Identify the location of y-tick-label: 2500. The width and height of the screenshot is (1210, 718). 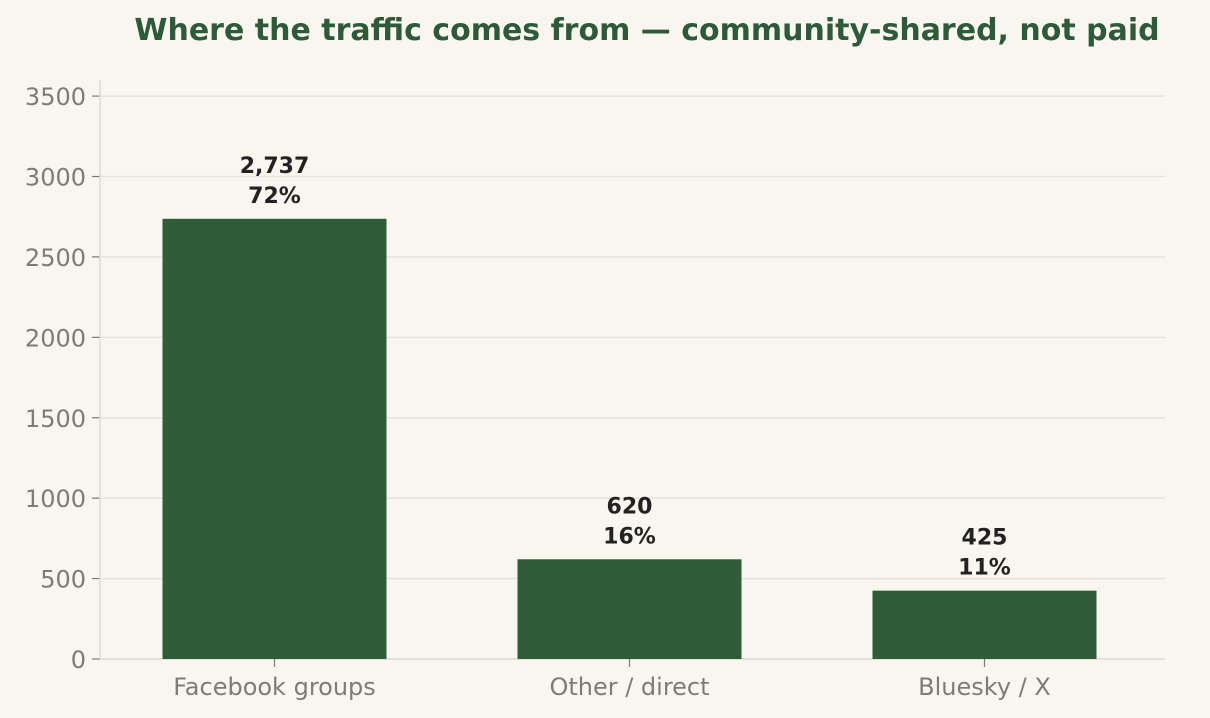
(55, 258).